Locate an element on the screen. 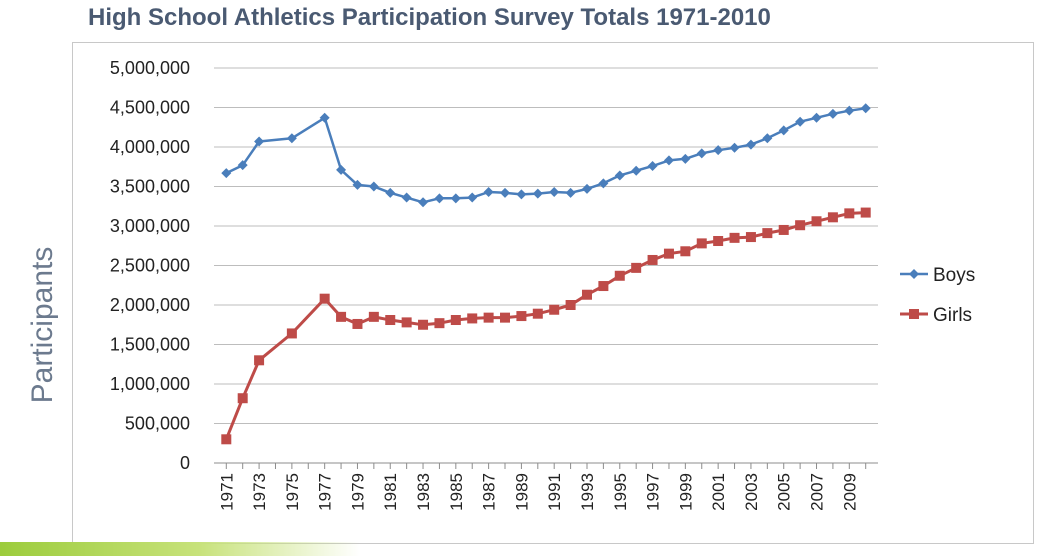 The width and height of the screenshot is (1048, 556). y-tick-label: 0 is located at coordinates (185, 463).